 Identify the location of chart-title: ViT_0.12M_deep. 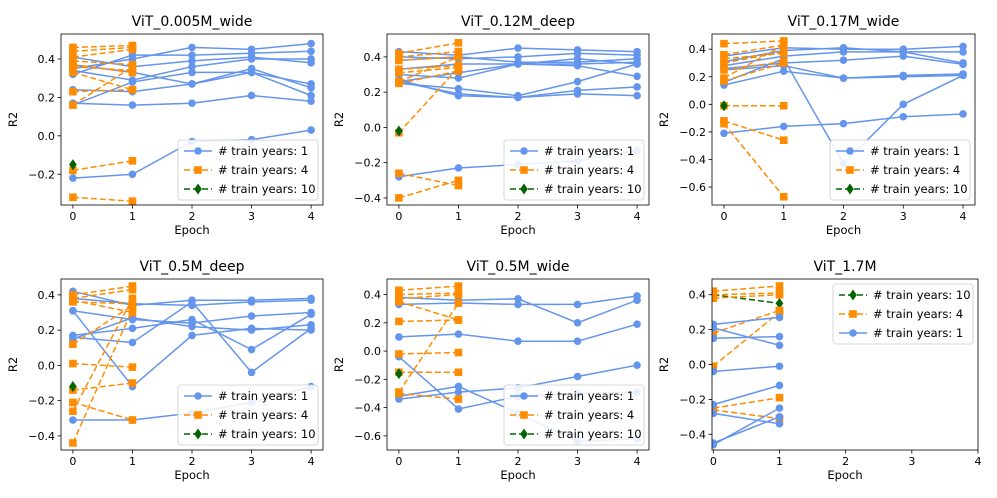
(518, 22).